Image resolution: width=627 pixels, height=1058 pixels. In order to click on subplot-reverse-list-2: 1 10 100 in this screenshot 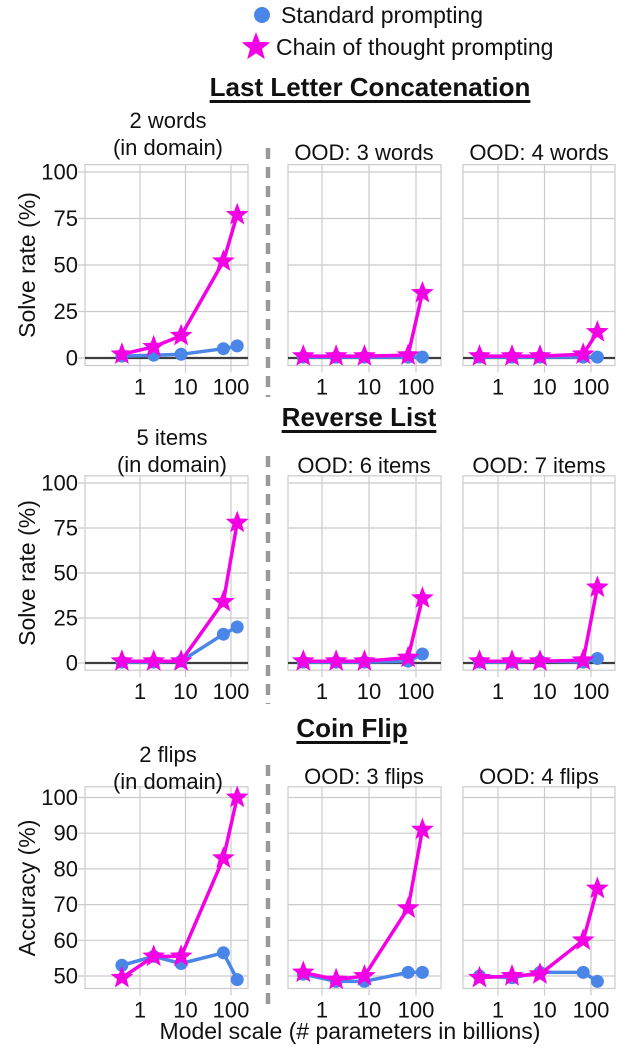, I will do `click(539, 589)`.